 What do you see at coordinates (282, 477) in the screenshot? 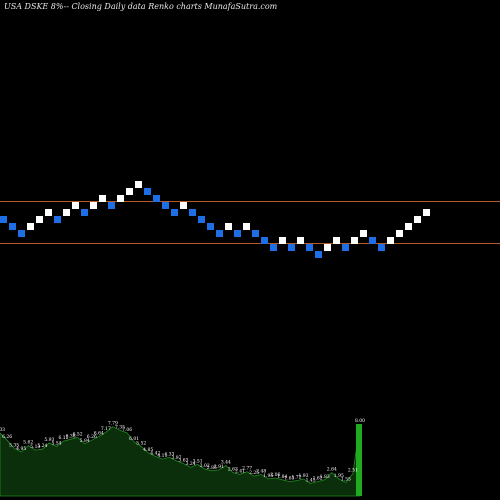
I see `volume-value-label: 1.84` at bounding box center [282, 477].